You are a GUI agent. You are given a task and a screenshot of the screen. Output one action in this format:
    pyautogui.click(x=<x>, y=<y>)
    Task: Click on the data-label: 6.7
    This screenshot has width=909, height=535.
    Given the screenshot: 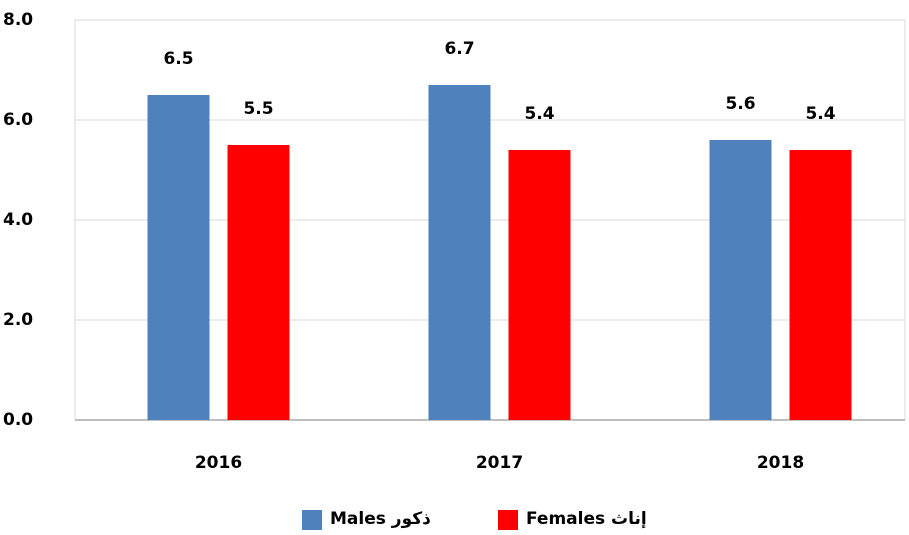 What is the action you would take?
    pyautogui.click(x=459, y=49)
    